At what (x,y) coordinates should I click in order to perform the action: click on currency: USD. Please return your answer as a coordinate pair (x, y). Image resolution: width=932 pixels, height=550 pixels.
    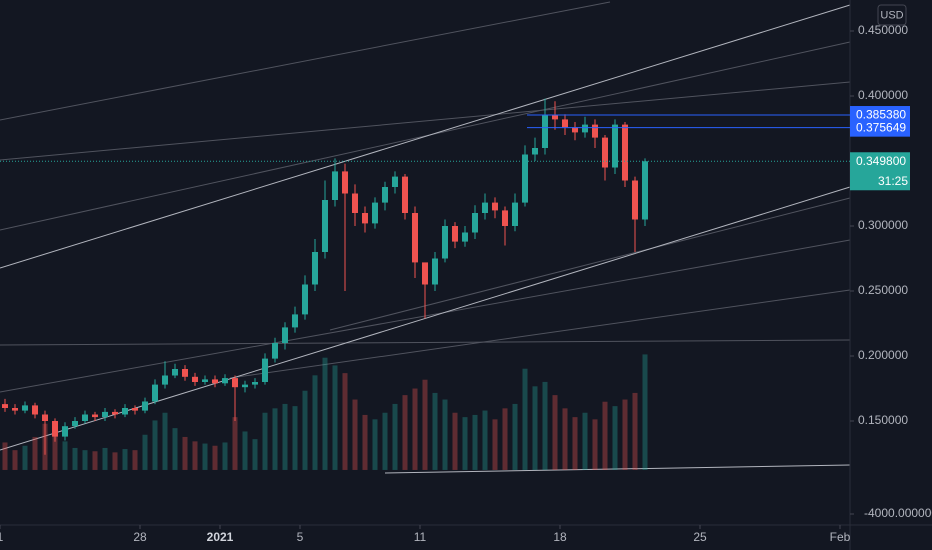
    Looking at the image, I should click on (891, 15).